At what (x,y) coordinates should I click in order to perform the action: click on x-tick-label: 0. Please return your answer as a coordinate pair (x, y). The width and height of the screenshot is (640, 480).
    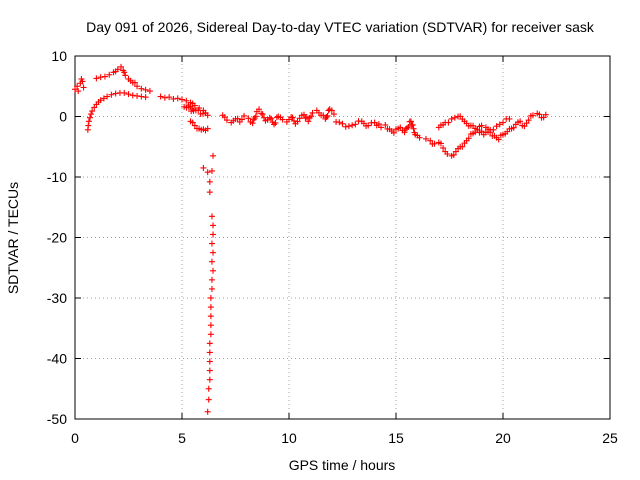
    Looking at the image, I should click on (75, 438).